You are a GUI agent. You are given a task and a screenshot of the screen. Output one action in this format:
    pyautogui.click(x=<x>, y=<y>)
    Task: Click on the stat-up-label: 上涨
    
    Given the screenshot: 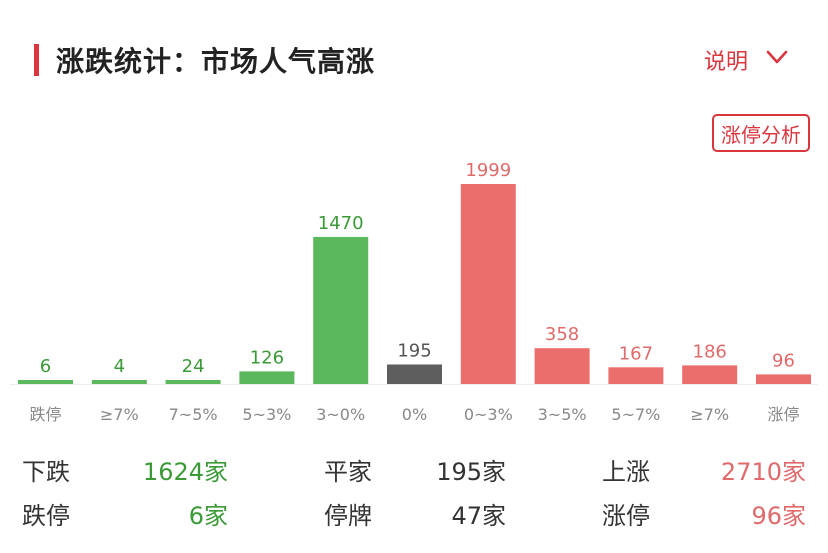 What is the action you would take?
    pyautogui.click(x=626, y=472)
    